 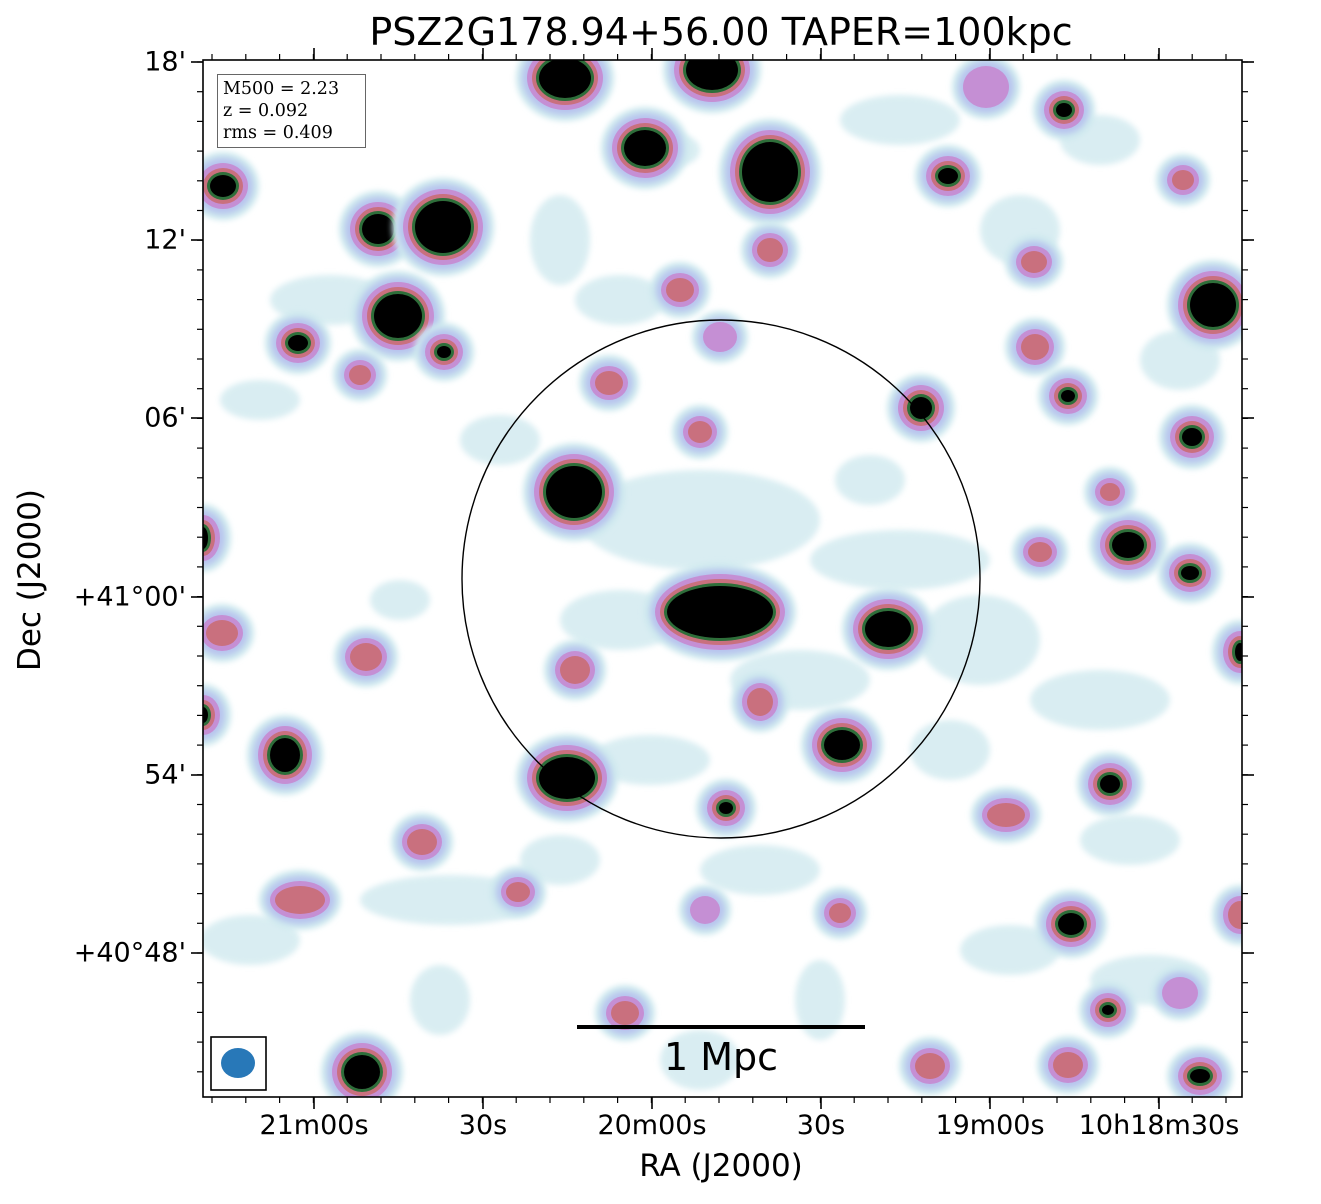 What do you see at coordinates (165, 62) in the screenshot?
I see `y-tick-label: 18'` at bounding box center [165, 62].